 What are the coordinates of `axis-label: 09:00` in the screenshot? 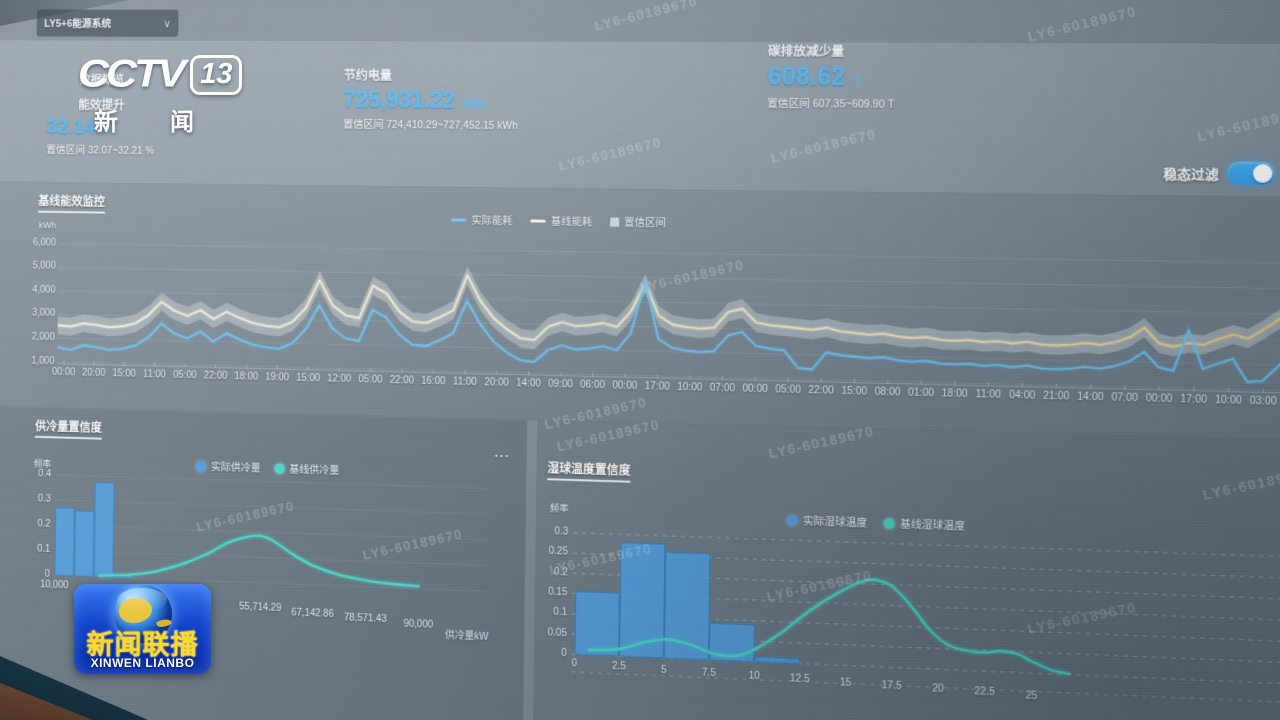 It's located at (560, 384).